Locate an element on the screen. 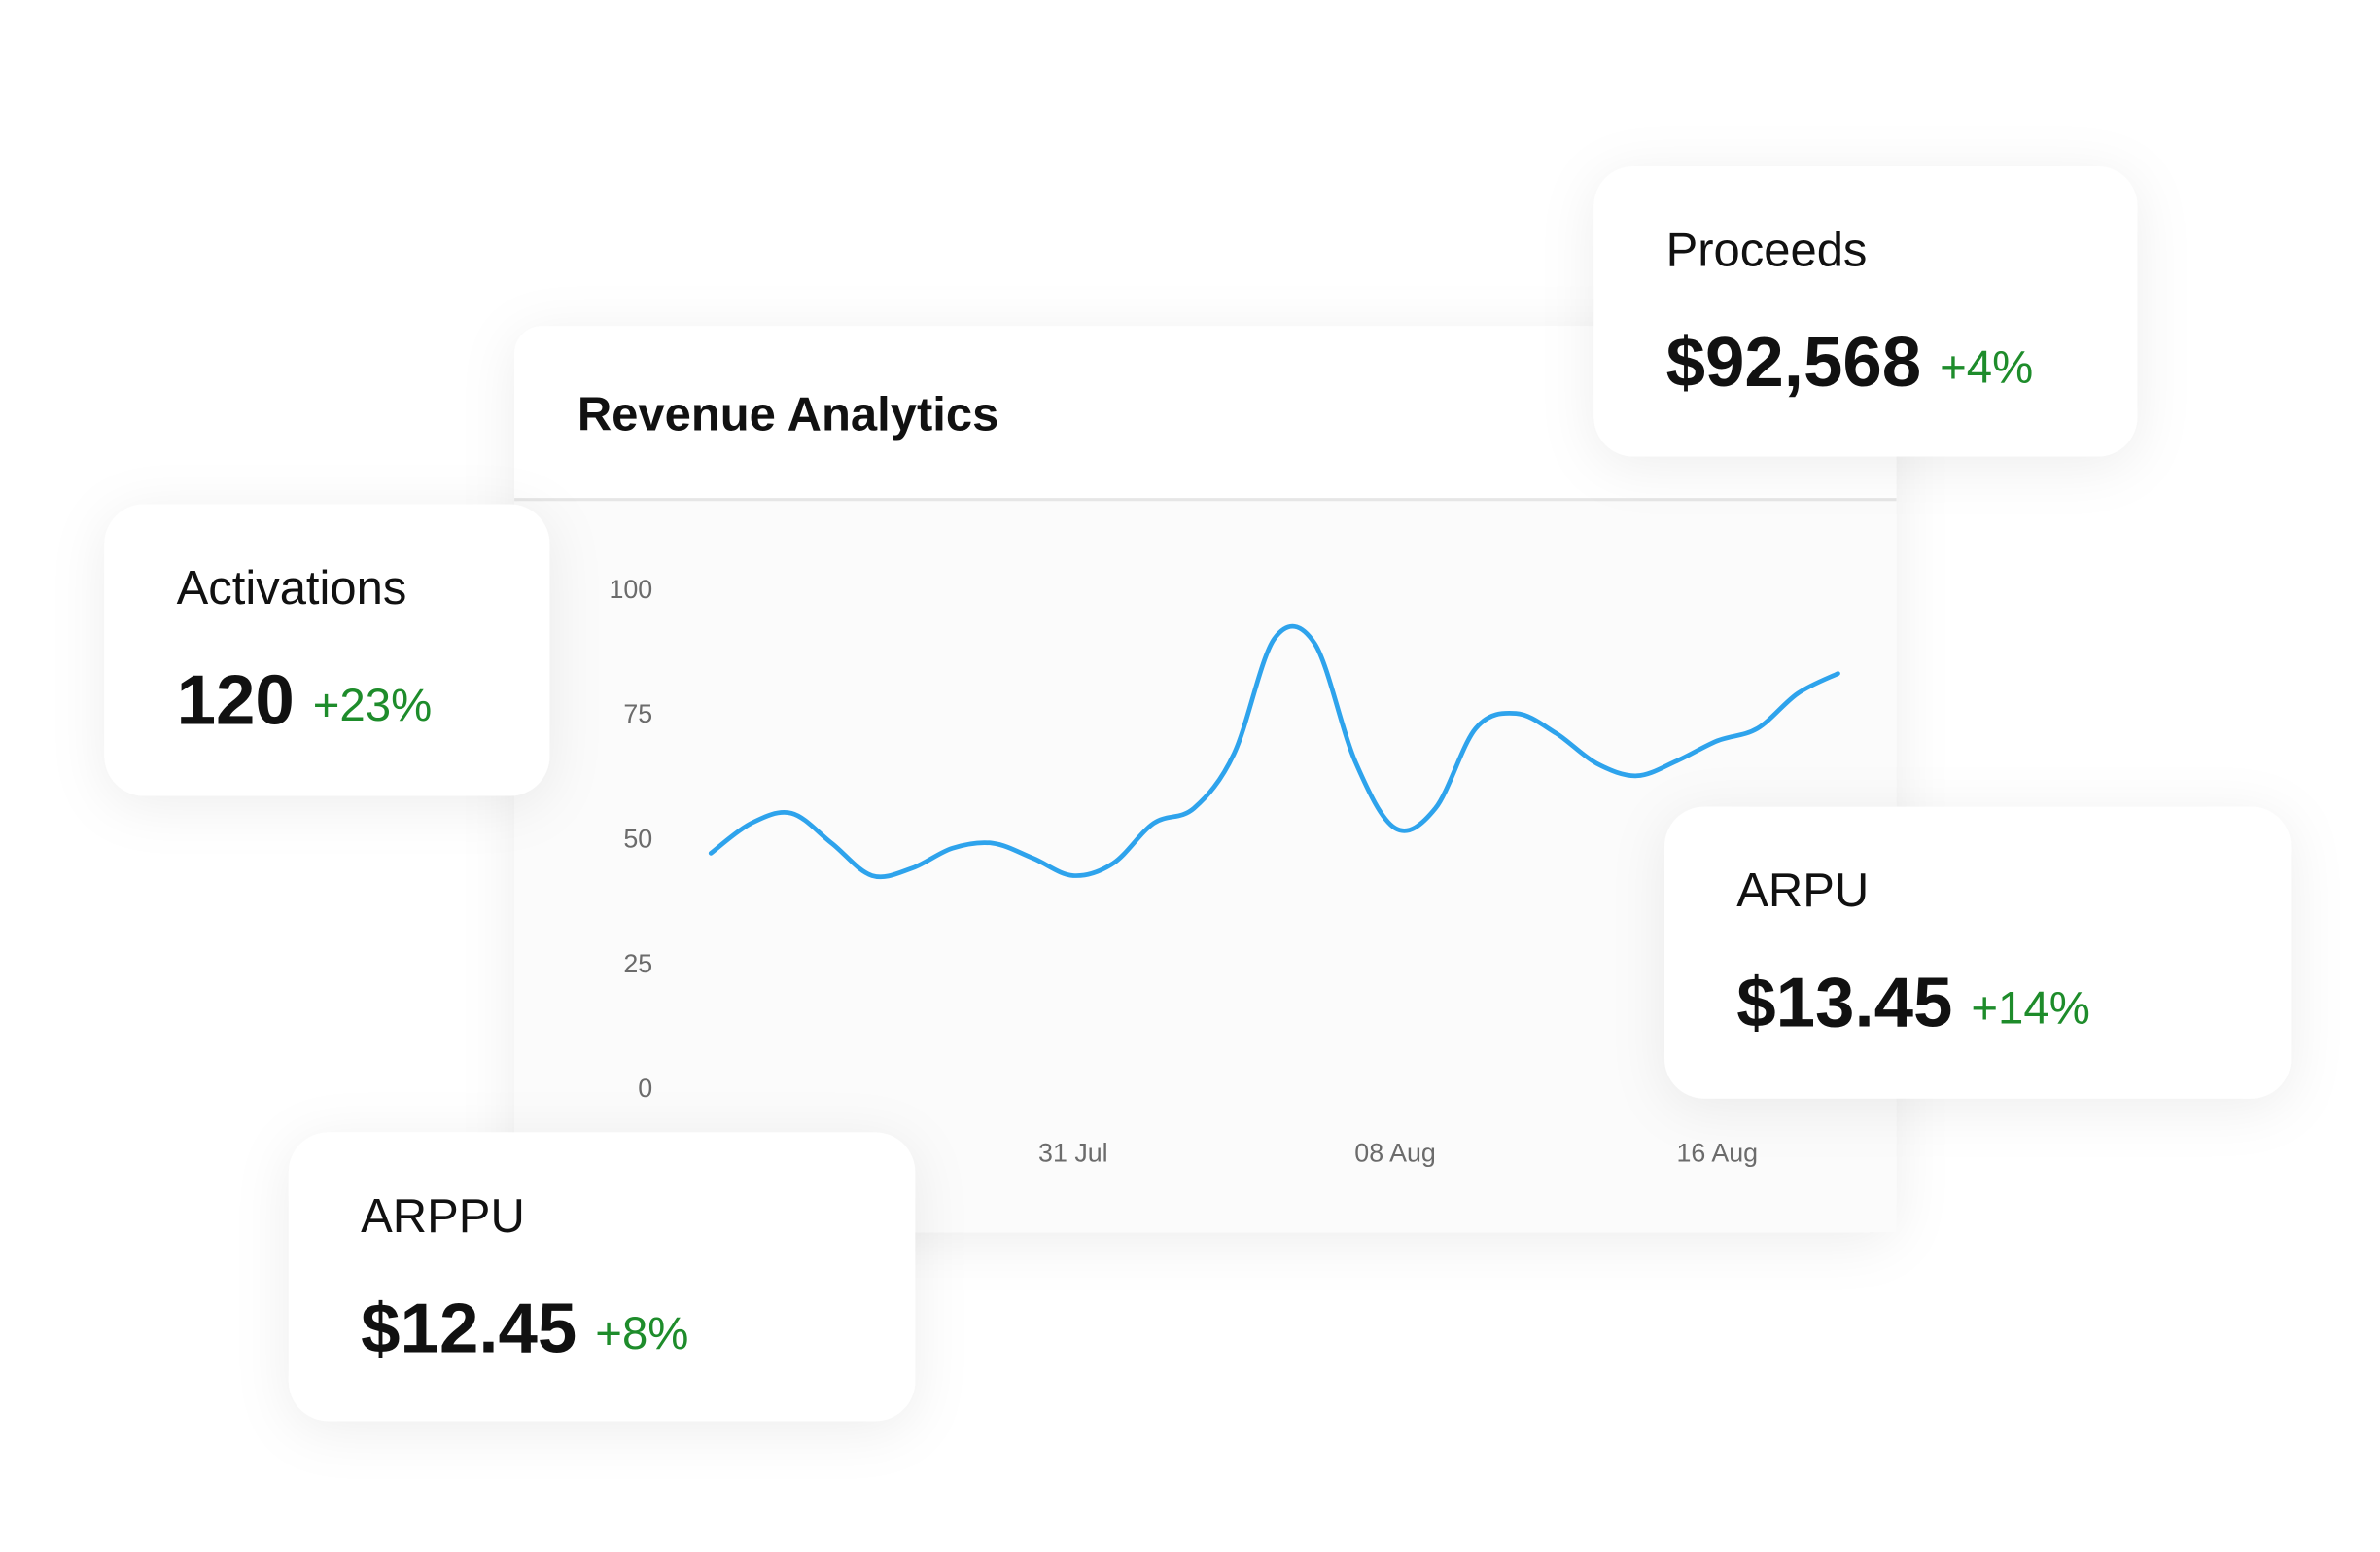 This screenshot has height=1552, width=2380. chart-title: Revenue Analytics is located at coordinates (788, 415).